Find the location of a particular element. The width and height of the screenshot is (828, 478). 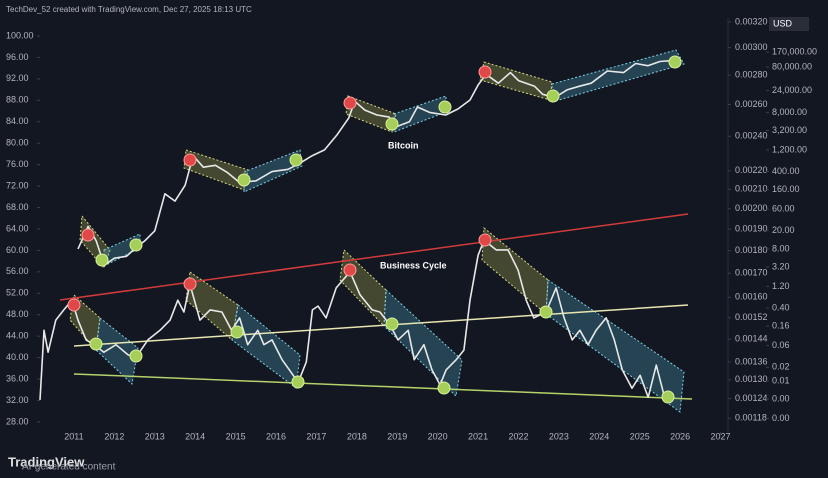

y-tick-label: 8.00 is located at coordinates (781, 248).